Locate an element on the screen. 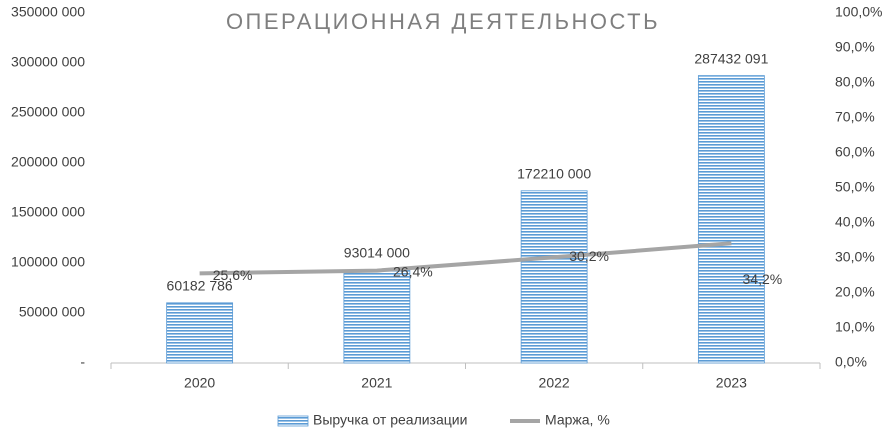 The width and height of the screenshot is (893, 439). y2-tick-label: 50,0% is located at coordinates (855, 187).